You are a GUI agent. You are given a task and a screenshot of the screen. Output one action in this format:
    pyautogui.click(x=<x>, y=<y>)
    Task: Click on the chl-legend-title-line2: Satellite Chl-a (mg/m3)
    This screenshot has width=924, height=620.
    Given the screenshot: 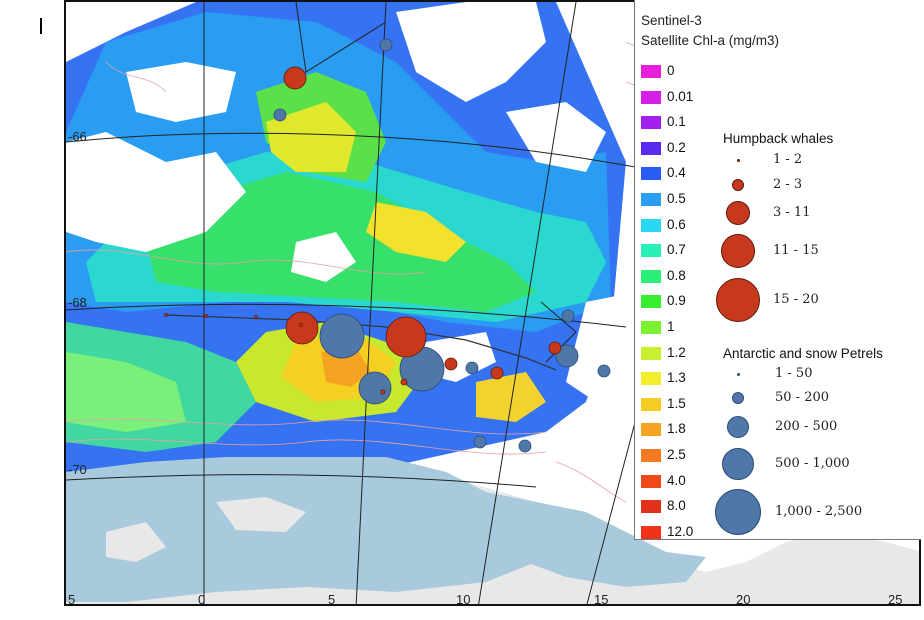 What is the action you would take?
    pyautogui.click(x=710, y=40)
    